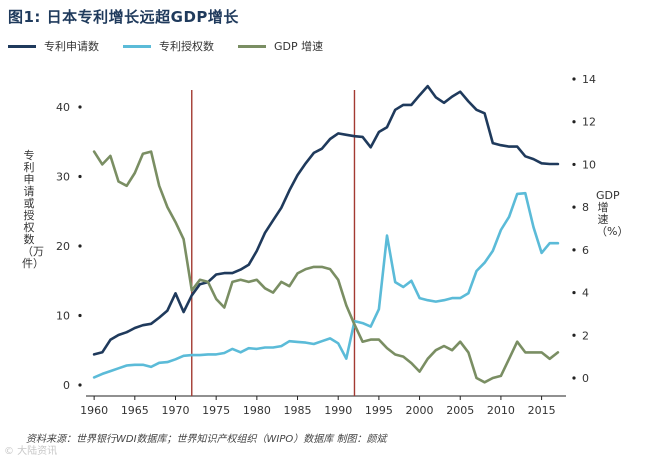 The height and width of the screenshot is (458, 651). I want to click on x-tick-label-1975: 1975, so click(216, 410).